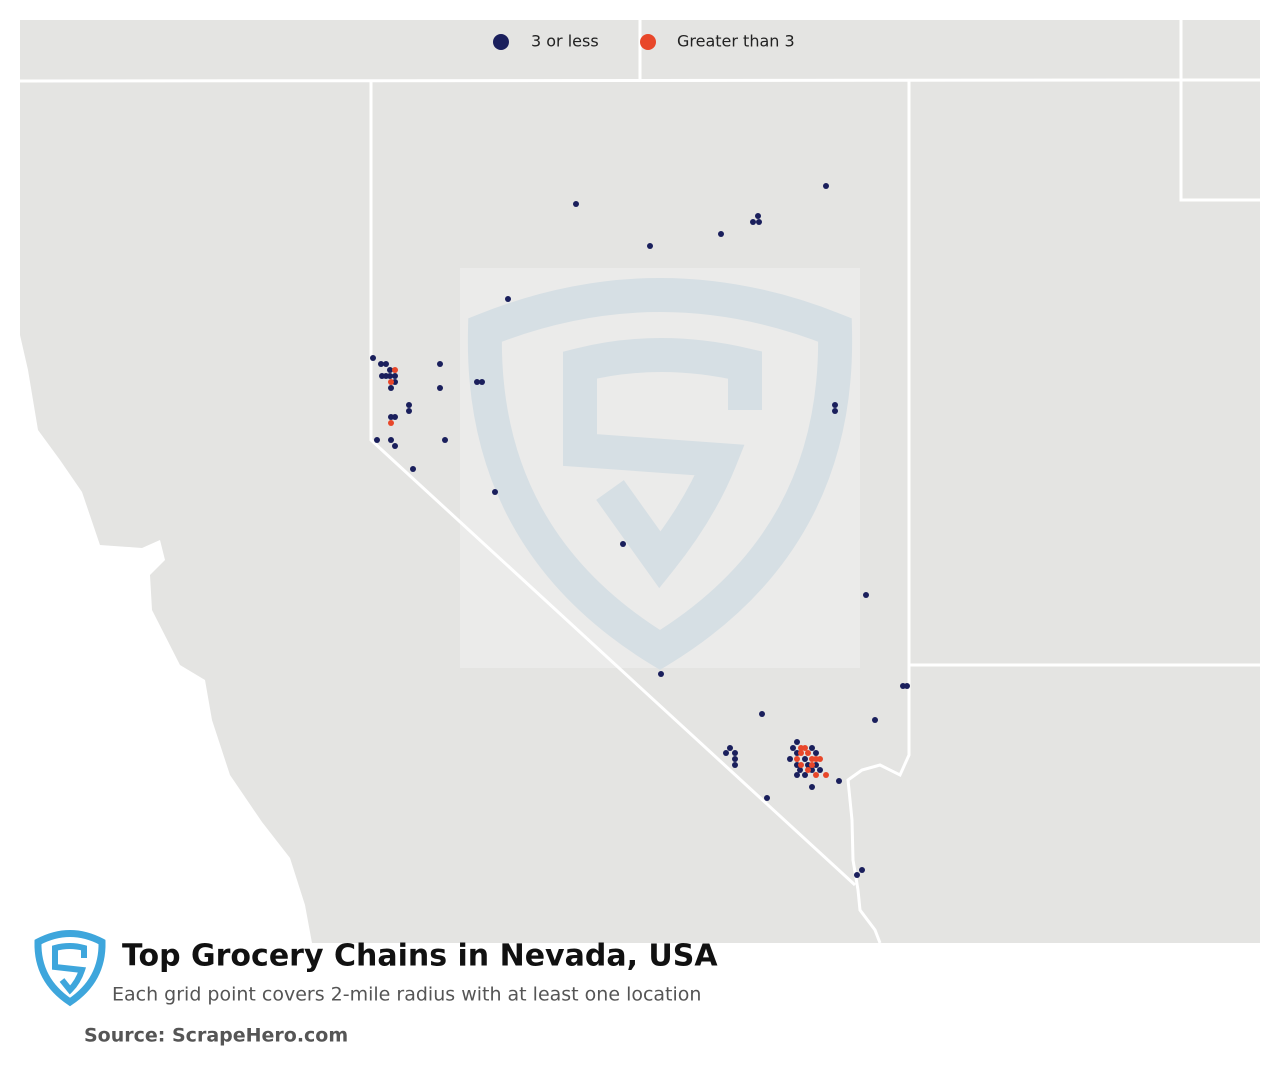 The height and width of the screenshot is (1069, 1280). I want to click on title: Top Grocery Chains in Nevada, USA, so click(420, 956).